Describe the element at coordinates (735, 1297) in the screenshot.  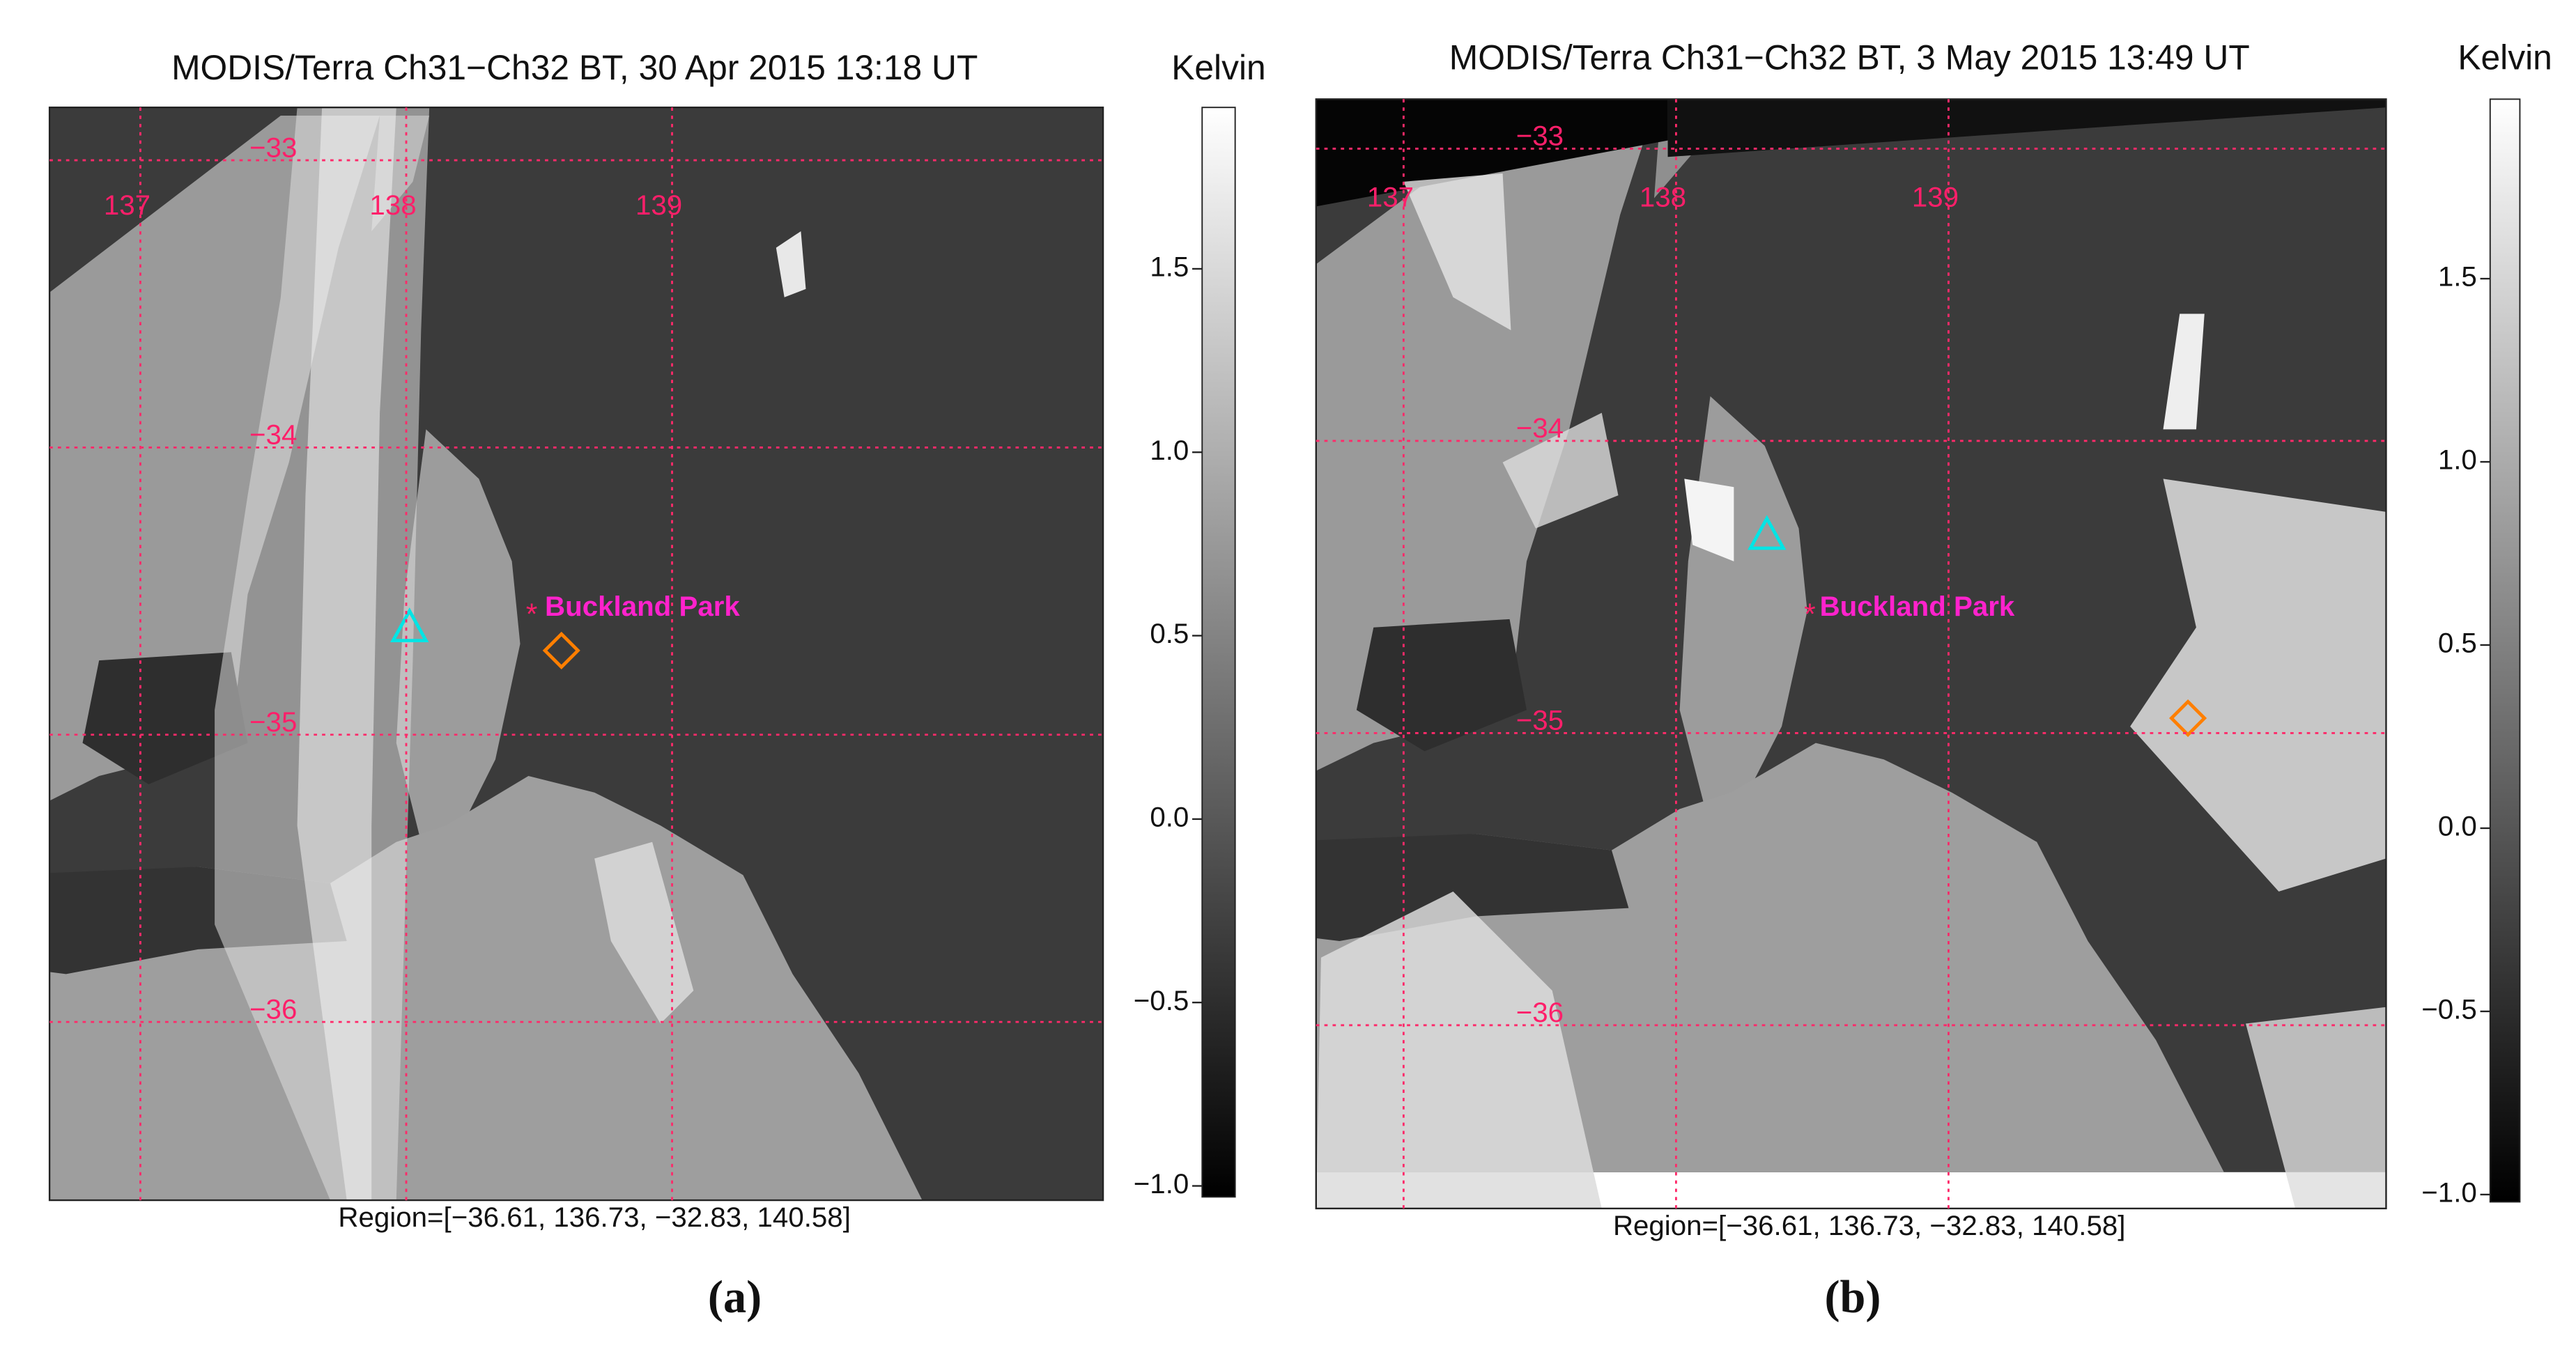
I see `panel-label: (a)` at that location.